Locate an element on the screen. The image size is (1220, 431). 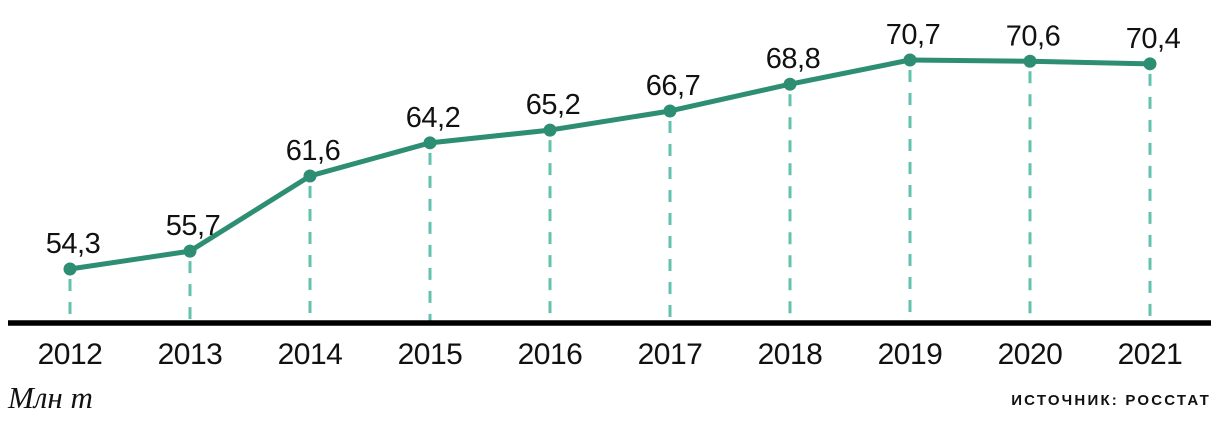
value-label: 70,4 is located at coordinates (1153, 39).